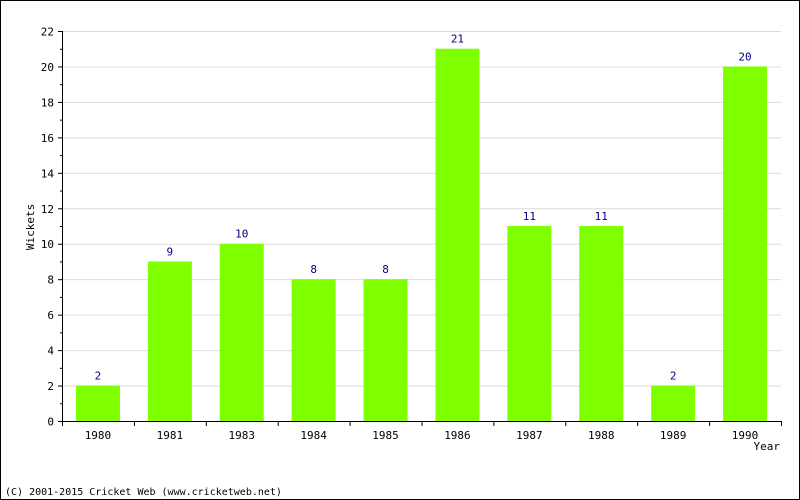 The width and height of the screenshot is (800, 500). I want to click on data-label: 9, so click(170, 251).